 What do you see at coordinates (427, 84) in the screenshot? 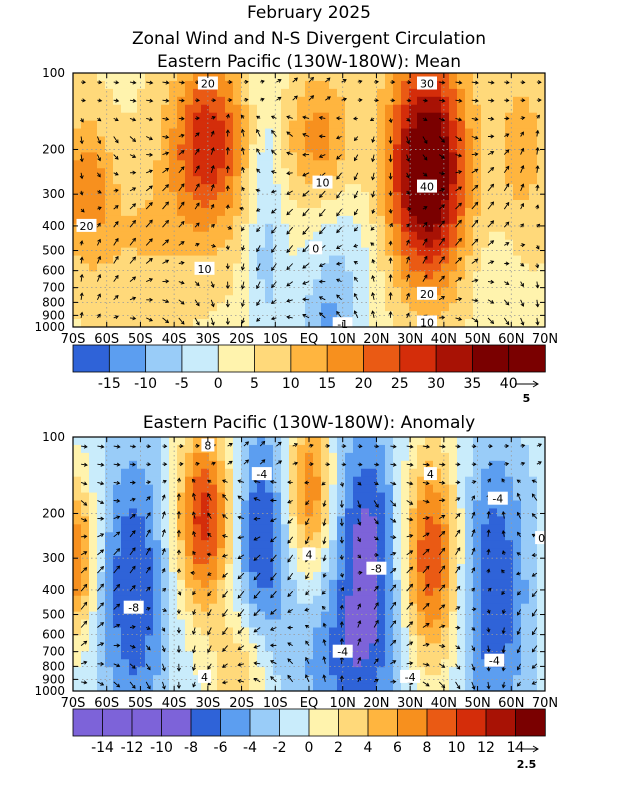
I see `contour-label: 30` at bounding box center [427, 84].